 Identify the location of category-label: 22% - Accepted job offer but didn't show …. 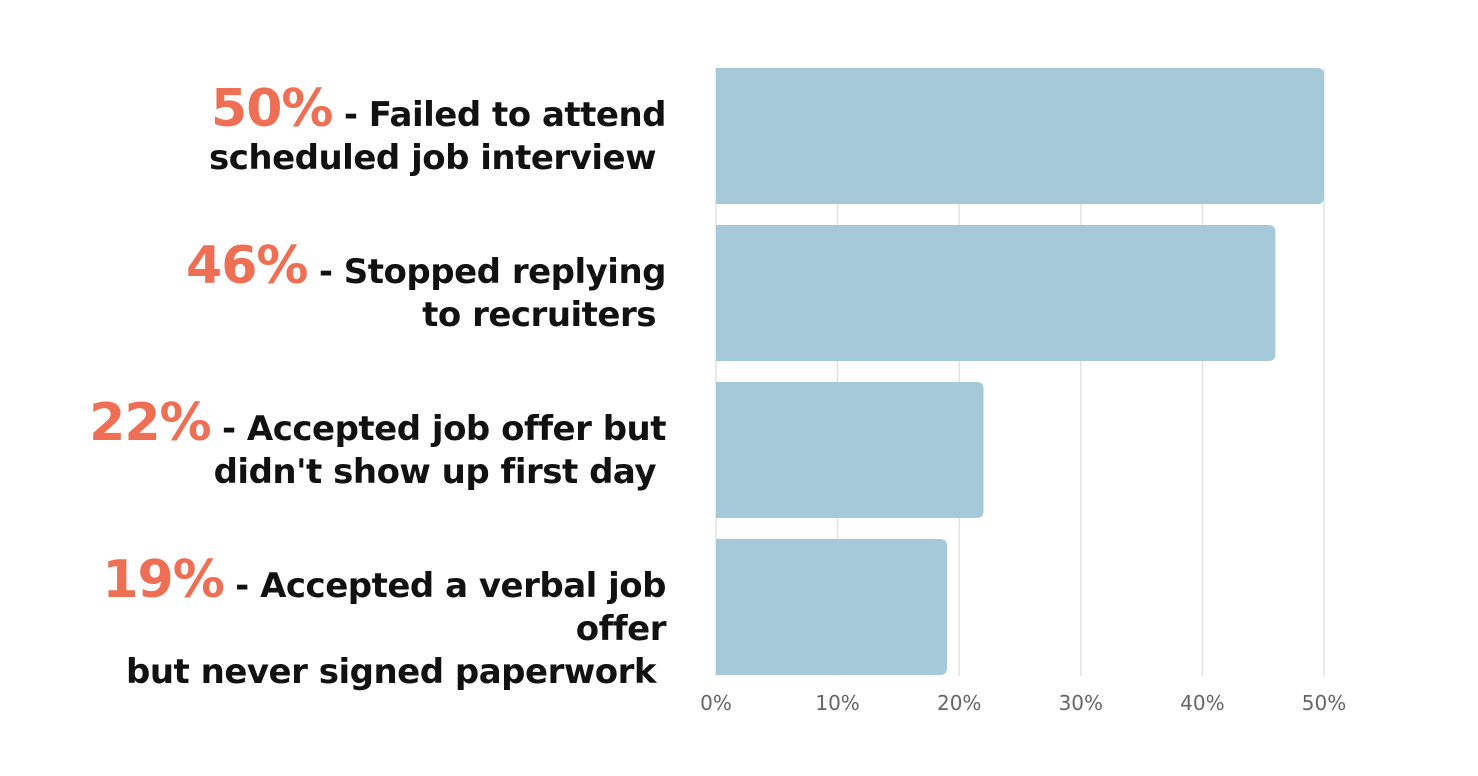
(346, 445).